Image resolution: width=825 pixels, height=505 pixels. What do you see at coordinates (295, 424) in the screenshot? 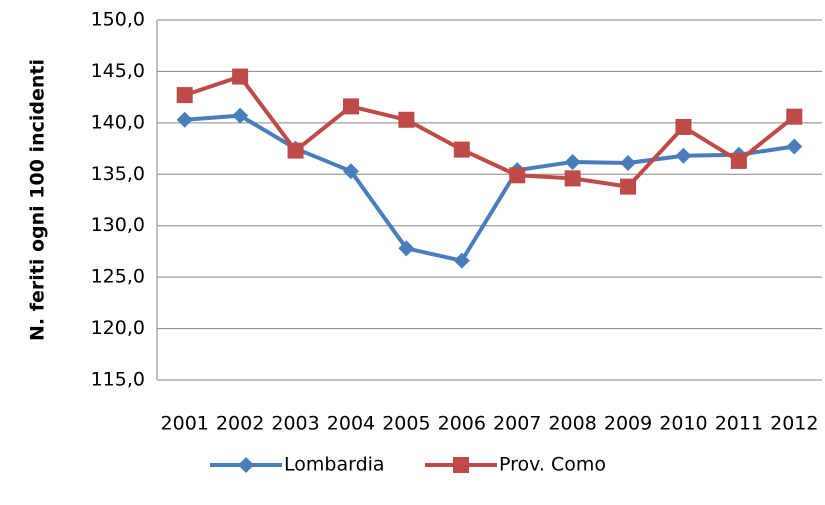
I see `x-tick-label: 2003` at bounding box center [295, 424].